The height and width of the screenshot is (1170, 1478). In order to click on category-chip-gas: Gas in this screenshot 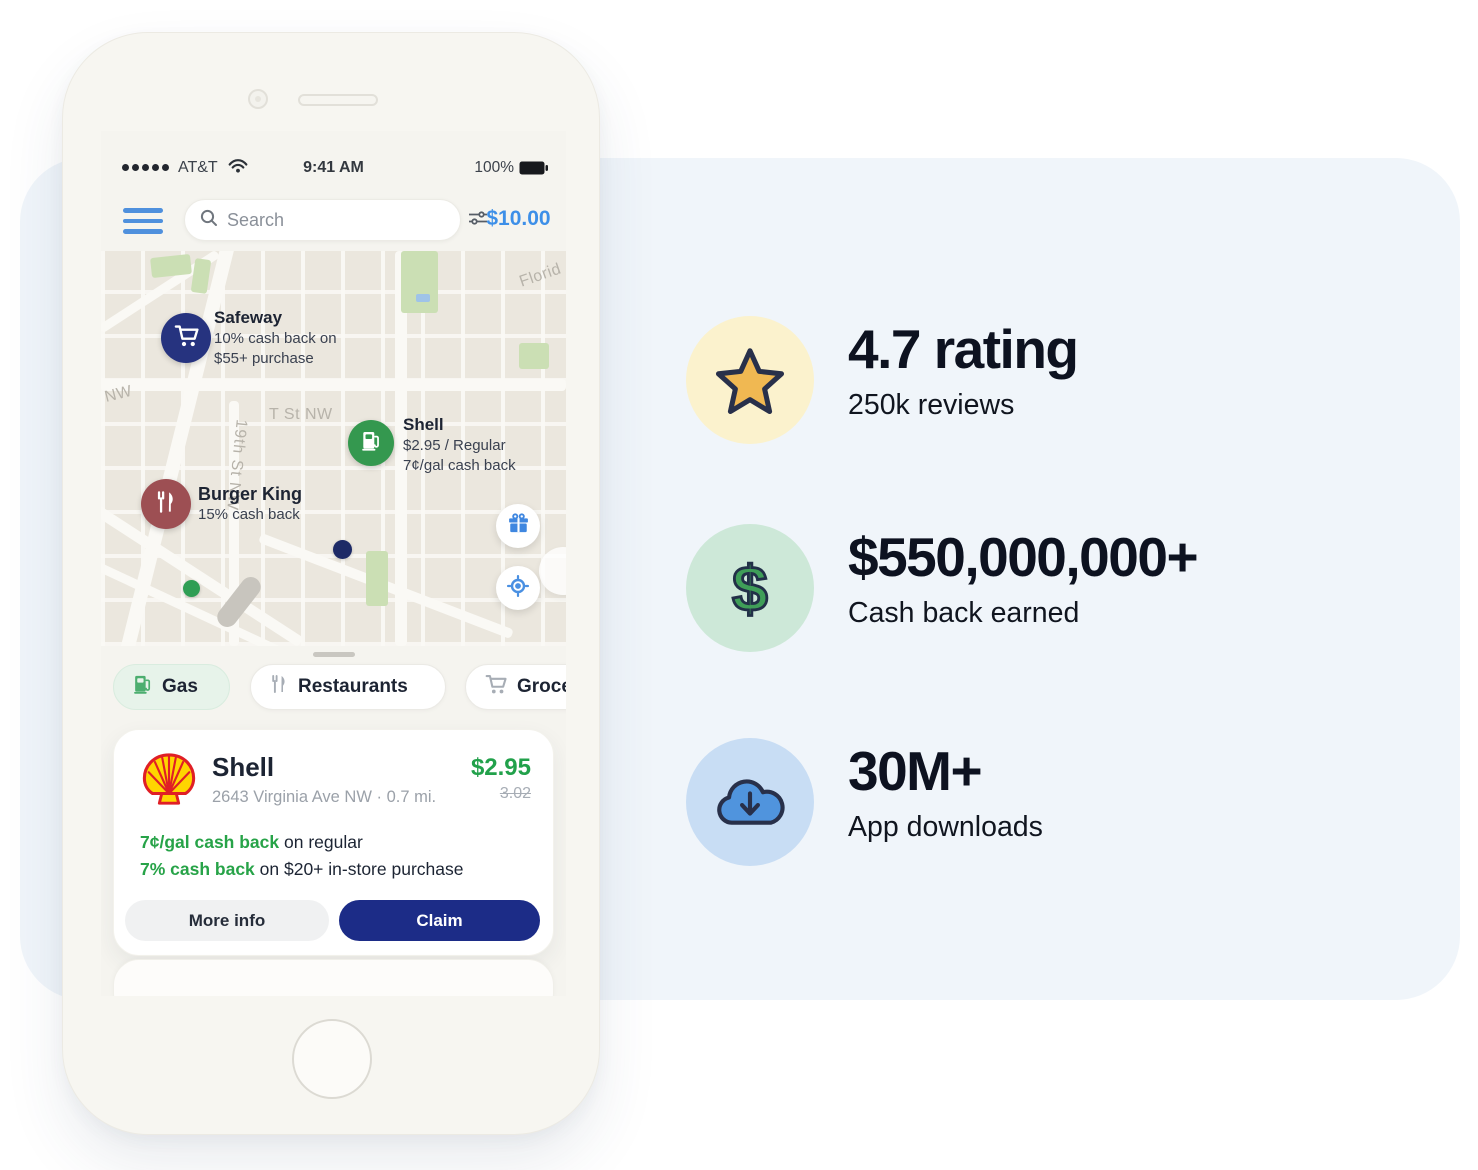, I will do `click(171, 687)`.